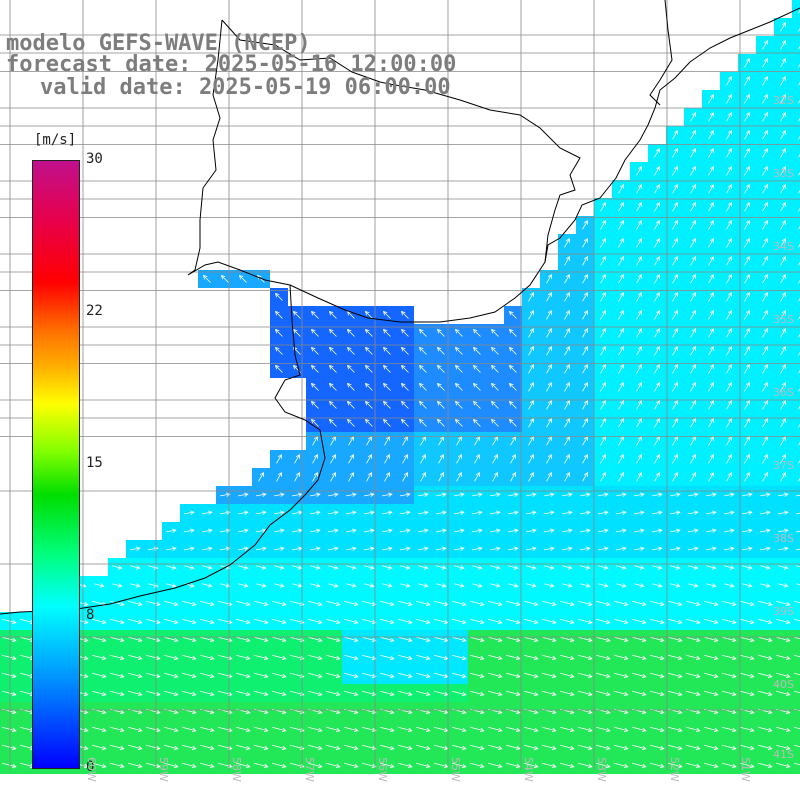 The width and height of the screenshot is (800, 800). What do you see at coordinates (783, 611) in the screenshot?
I see `latitude-label: 39S` at bounding box center [783, 611].